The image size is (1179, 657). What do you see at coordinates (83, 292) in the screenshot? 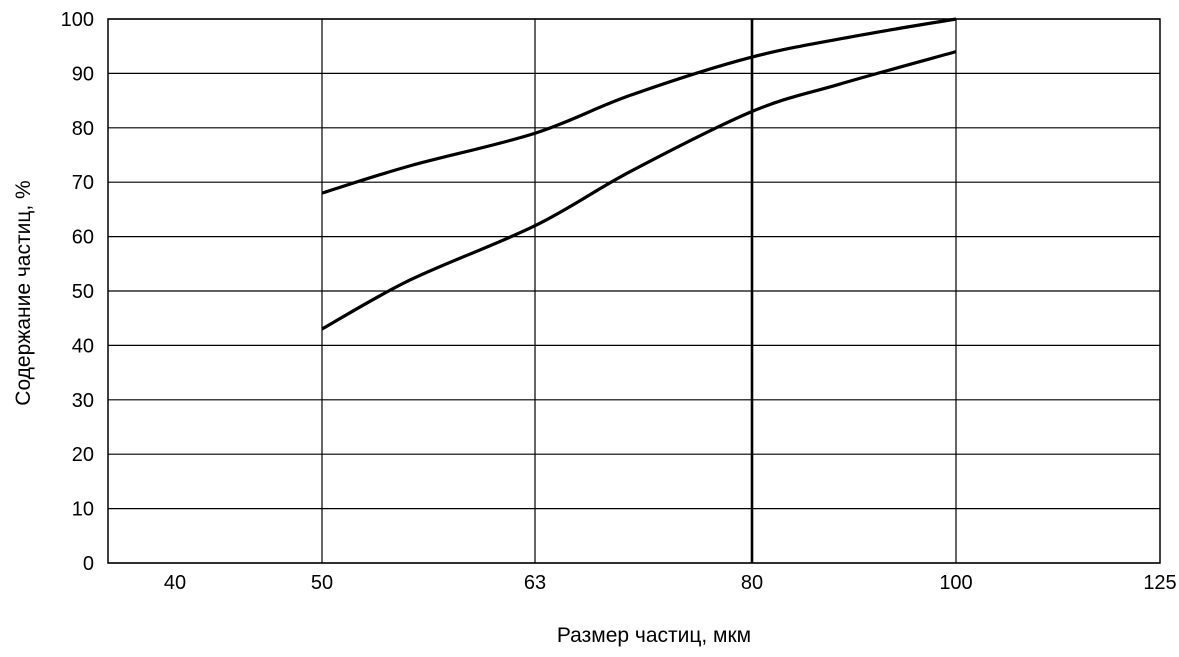
I see `y-tick-label: 50` at bounding box center [83, 292].